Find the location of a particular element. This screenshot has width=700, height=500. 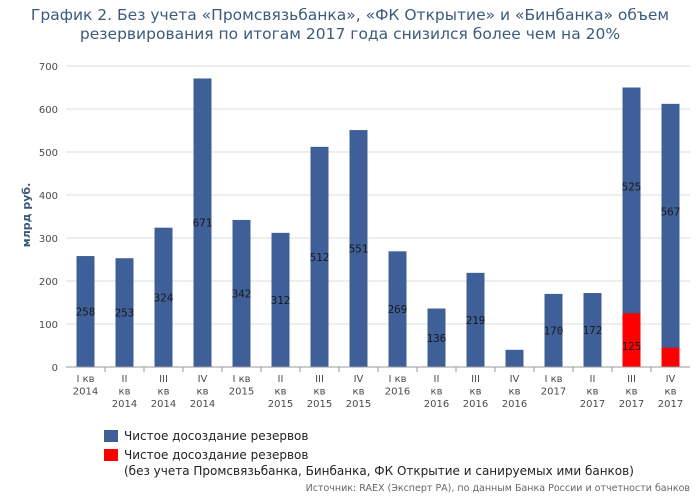

value-label: 253 is located at coordinates (125, 313).